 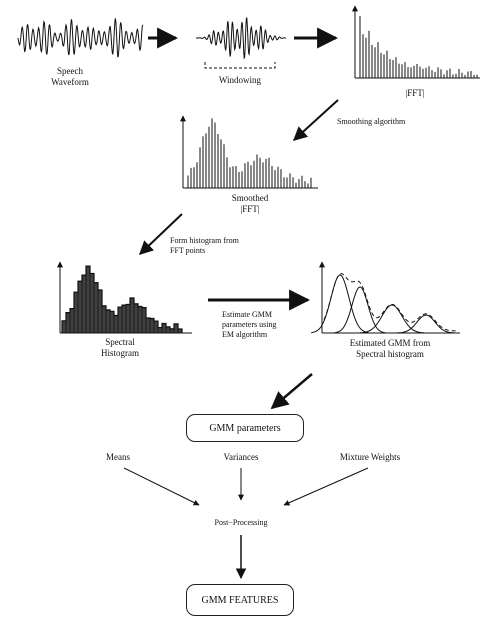 What do you see at coordinates (120, 353) in the screenshot?
I see `spectral-hist-line2: Histogram` at bounding box center [120, 353].